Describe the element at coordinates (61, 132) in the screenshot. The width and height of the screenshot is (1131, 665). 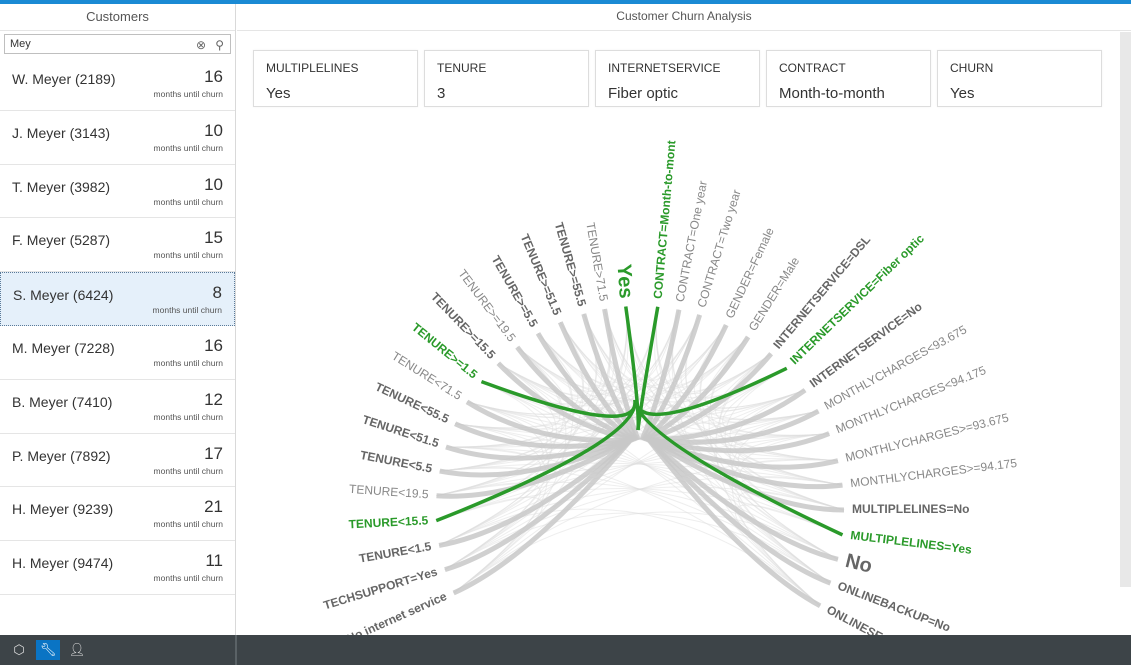
I see `customer-name: J. Meyer (3143)` at that location.